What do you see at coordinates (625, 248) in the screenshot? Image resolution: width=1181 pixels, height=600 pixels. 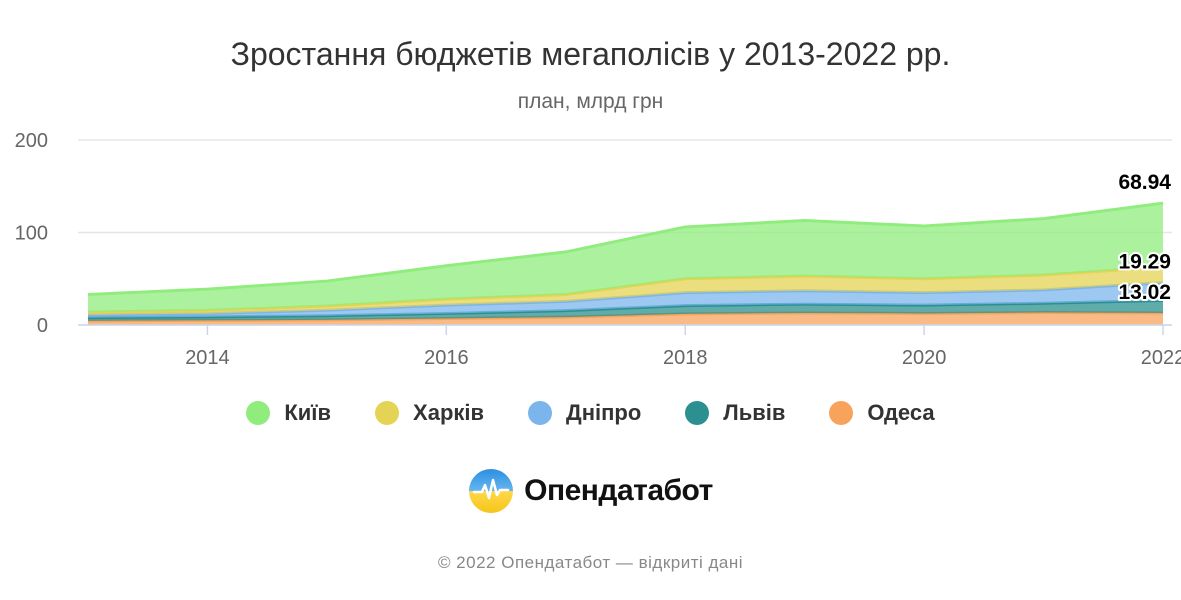 I see `line-Київ` at bounding box center [625, 248].